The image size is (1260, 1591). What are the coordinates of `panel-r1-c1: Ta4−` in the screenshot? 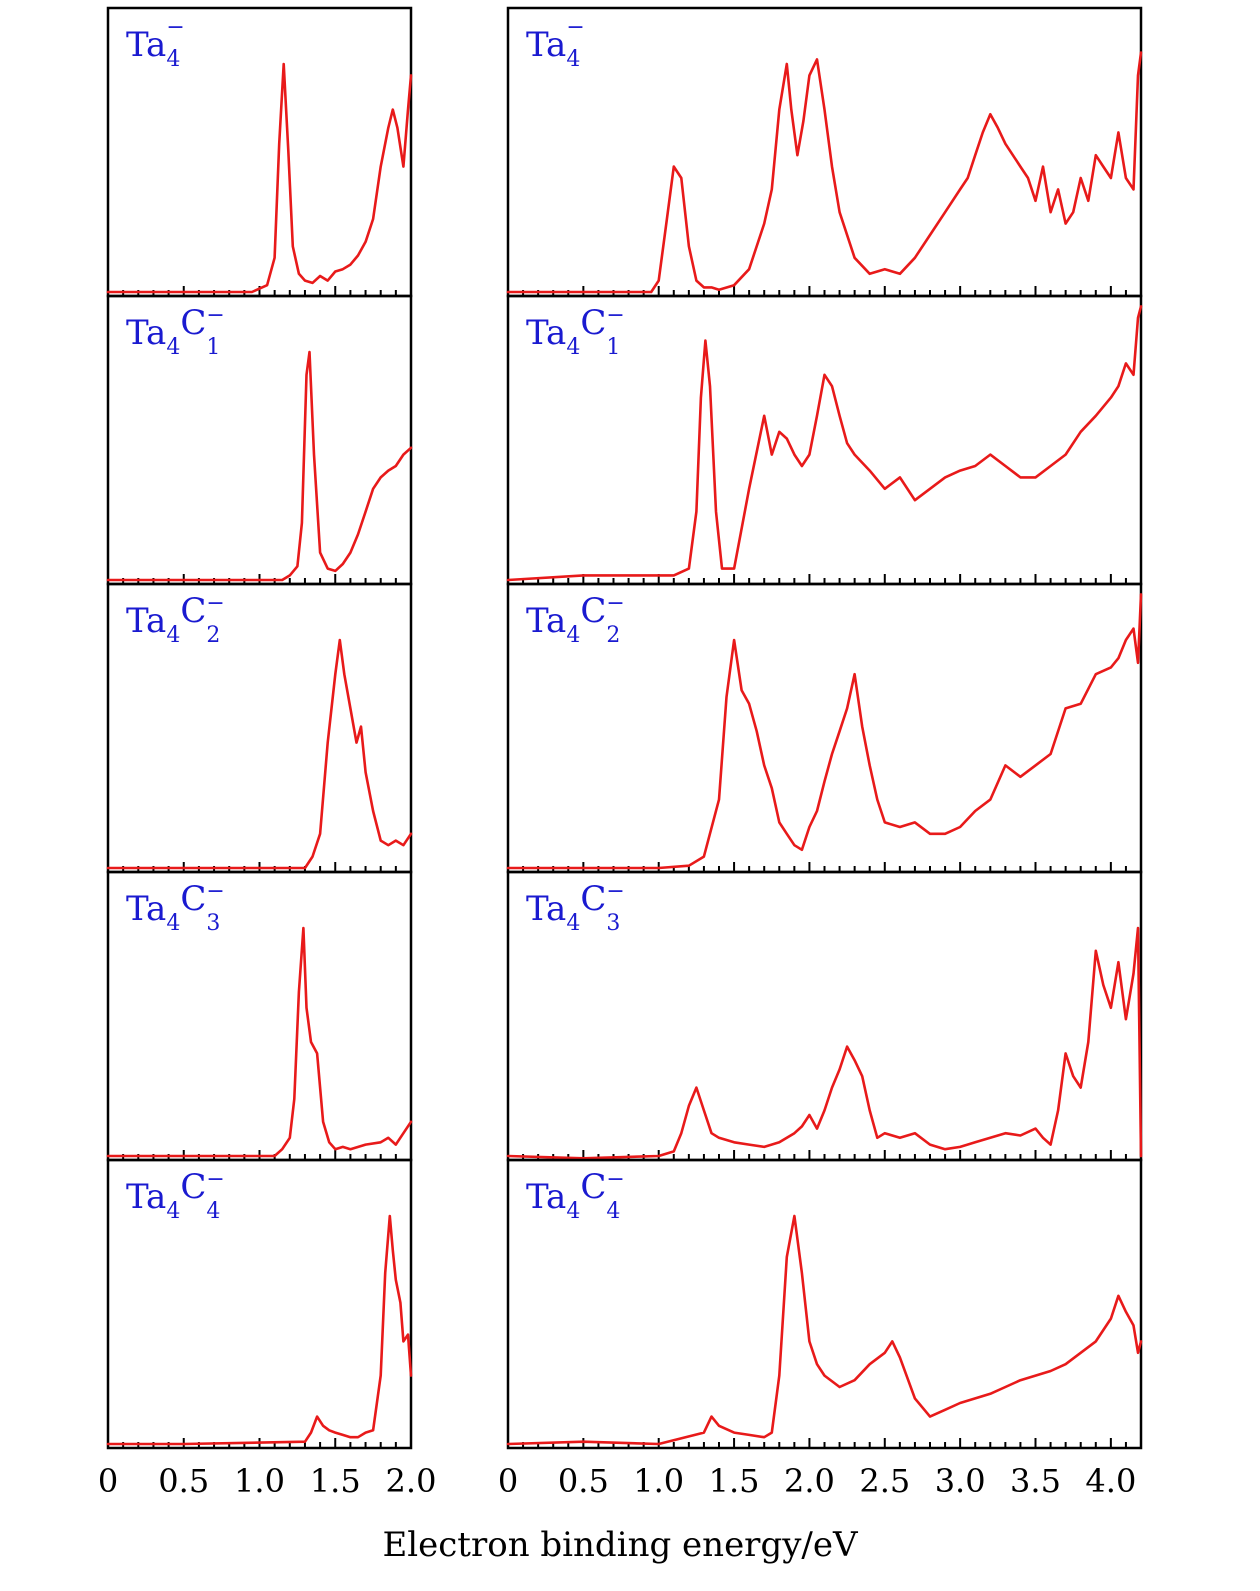 It's located at (259, 152).